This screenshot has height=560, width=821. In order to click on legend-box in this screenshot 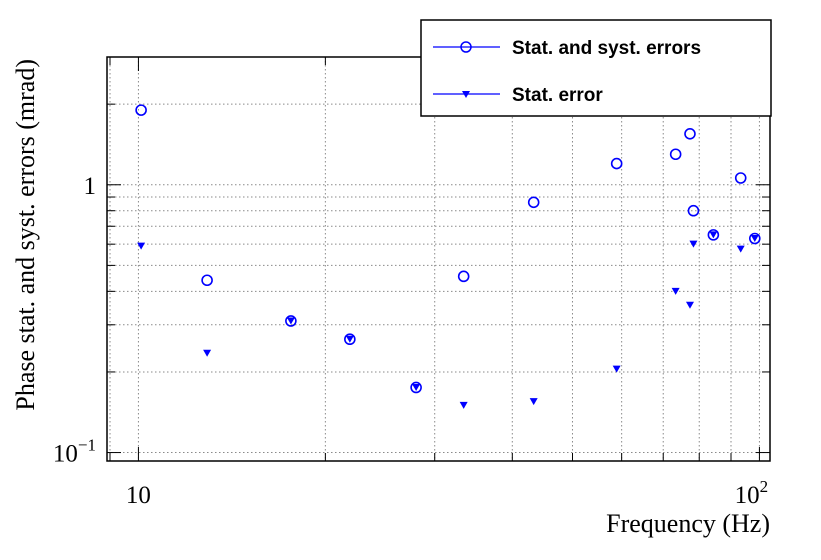, I will do `click(596, 68)`.